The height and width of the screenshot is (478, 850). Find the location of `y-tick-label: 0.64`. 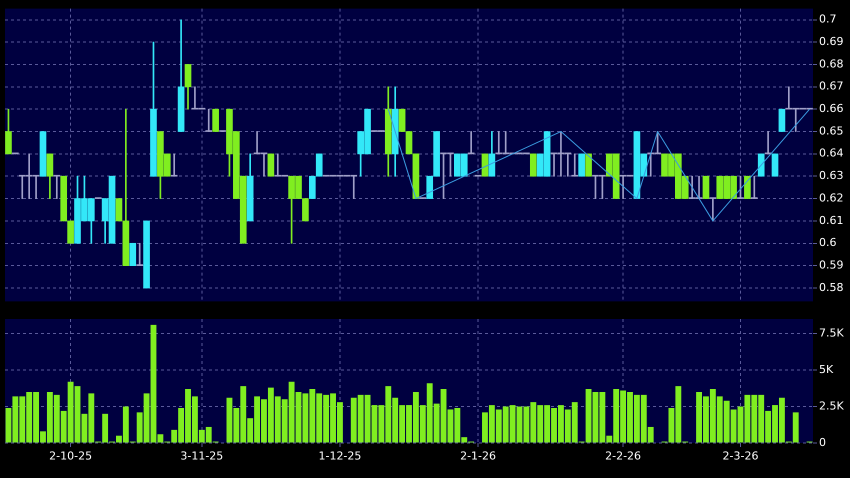

y-tick-label: 0.64 is located at coordinates (831, 153).